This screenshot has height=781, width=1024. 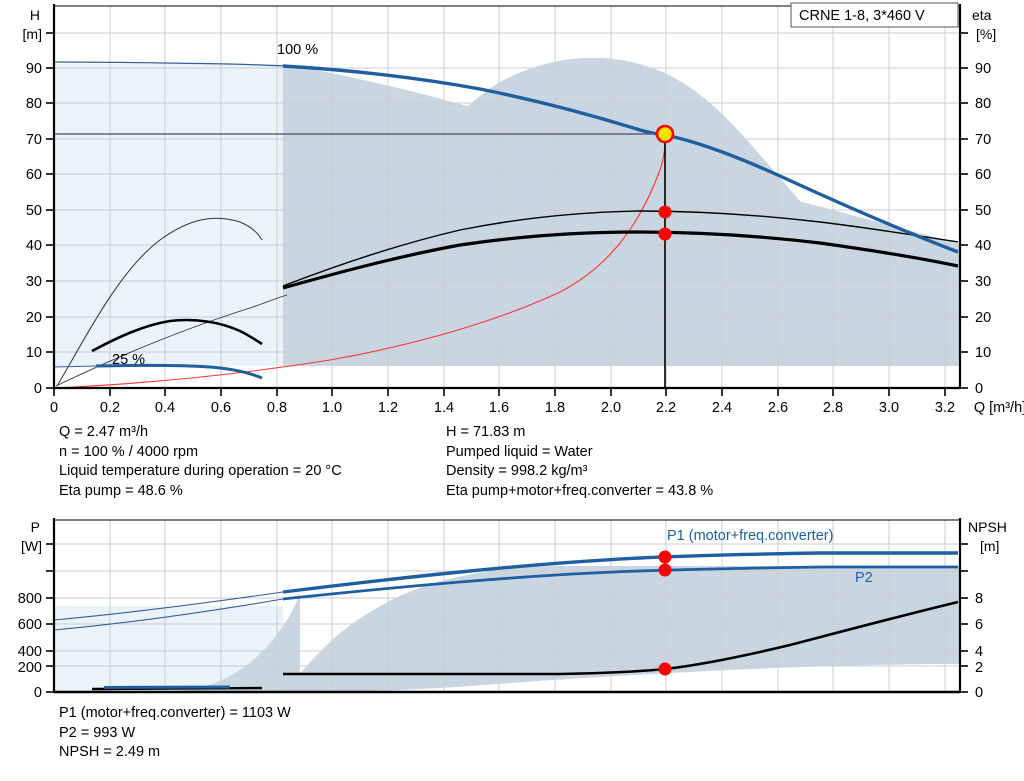 What do you see at coordinates (665, 570) in the screenshot?
I see `duty-dot-p2` at bounding box center [665, 570].